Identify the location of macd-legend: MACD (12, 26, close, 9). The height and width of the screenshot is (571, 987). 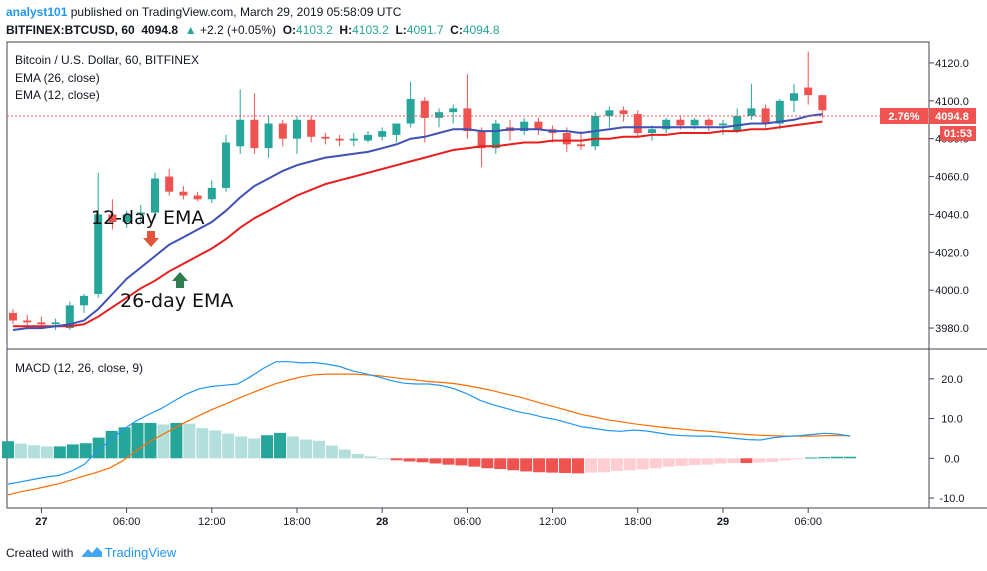
(79, 368).